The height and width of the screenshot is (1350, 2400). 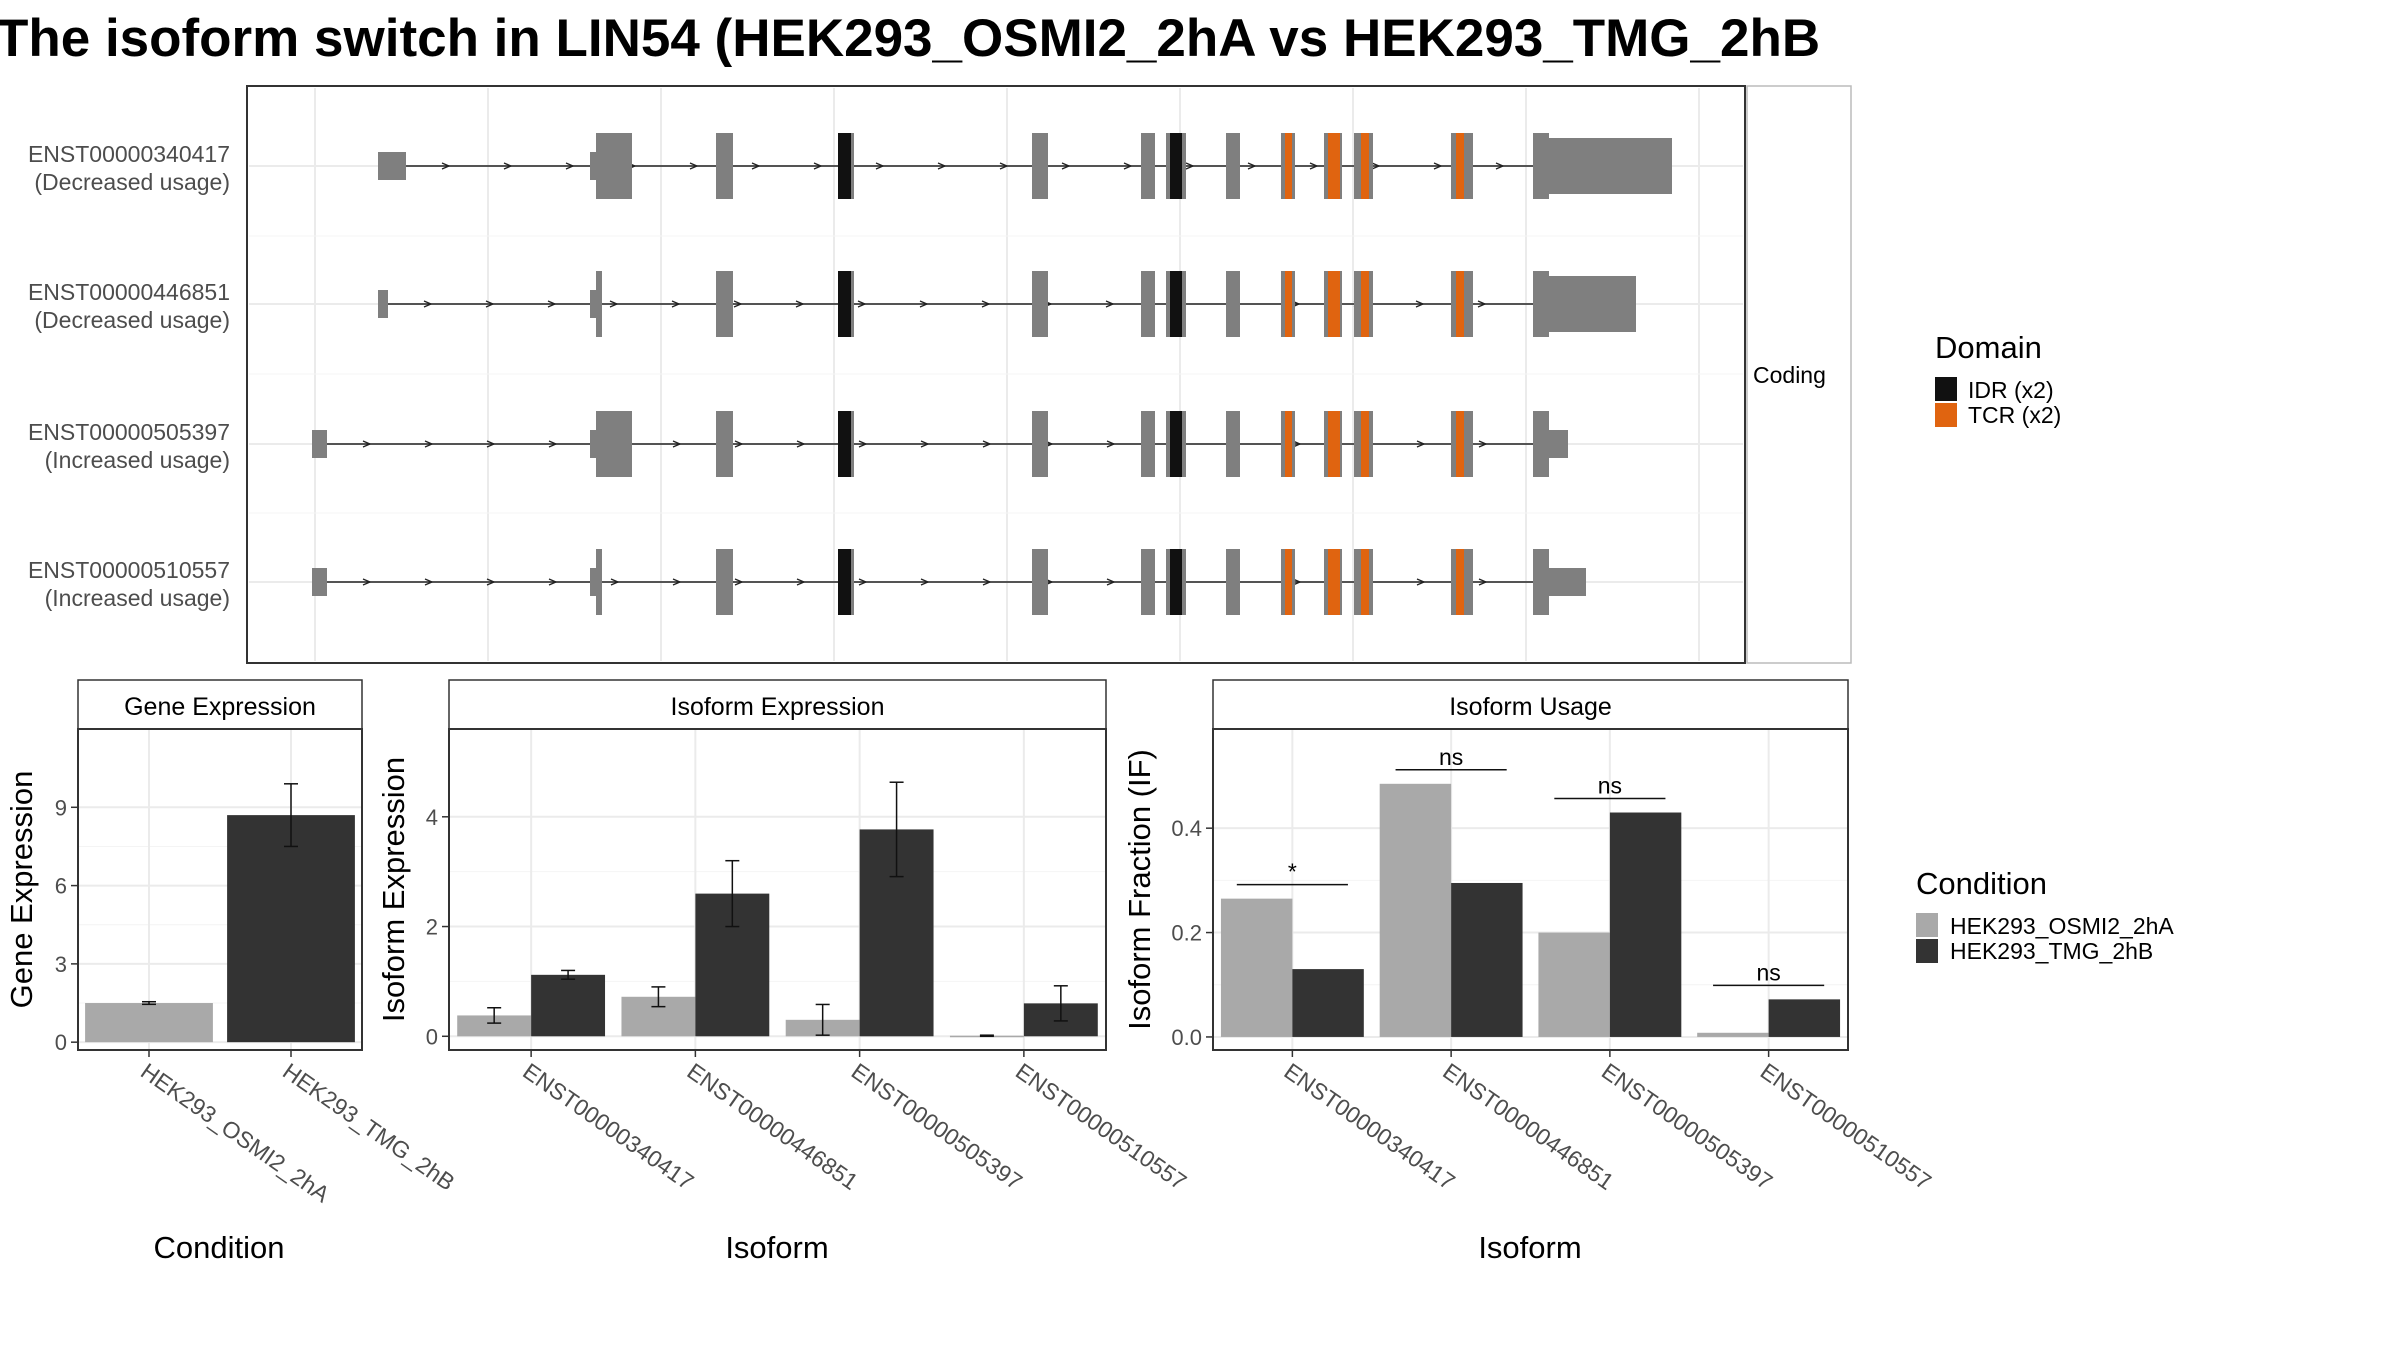 I want to click on x-tick-label: ENST00000446851, so click(x=773, y=1126).